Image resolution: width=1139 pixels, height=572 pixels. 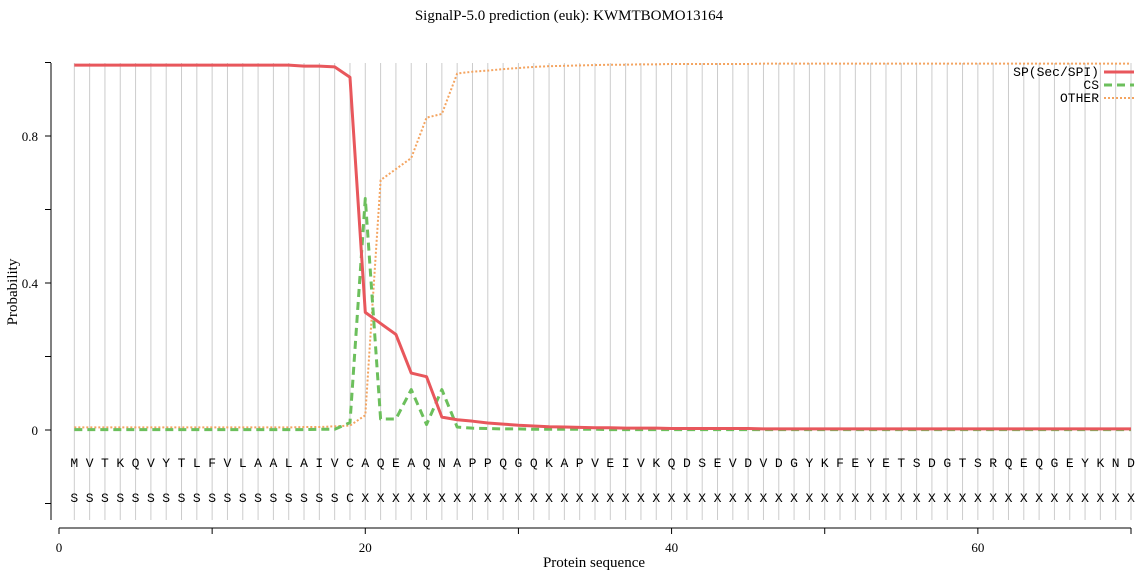 What do you see at coordinates (1079, 98) in the screenshot?
I see `legend-label: OTHER` at bounding box center [1079, 98].